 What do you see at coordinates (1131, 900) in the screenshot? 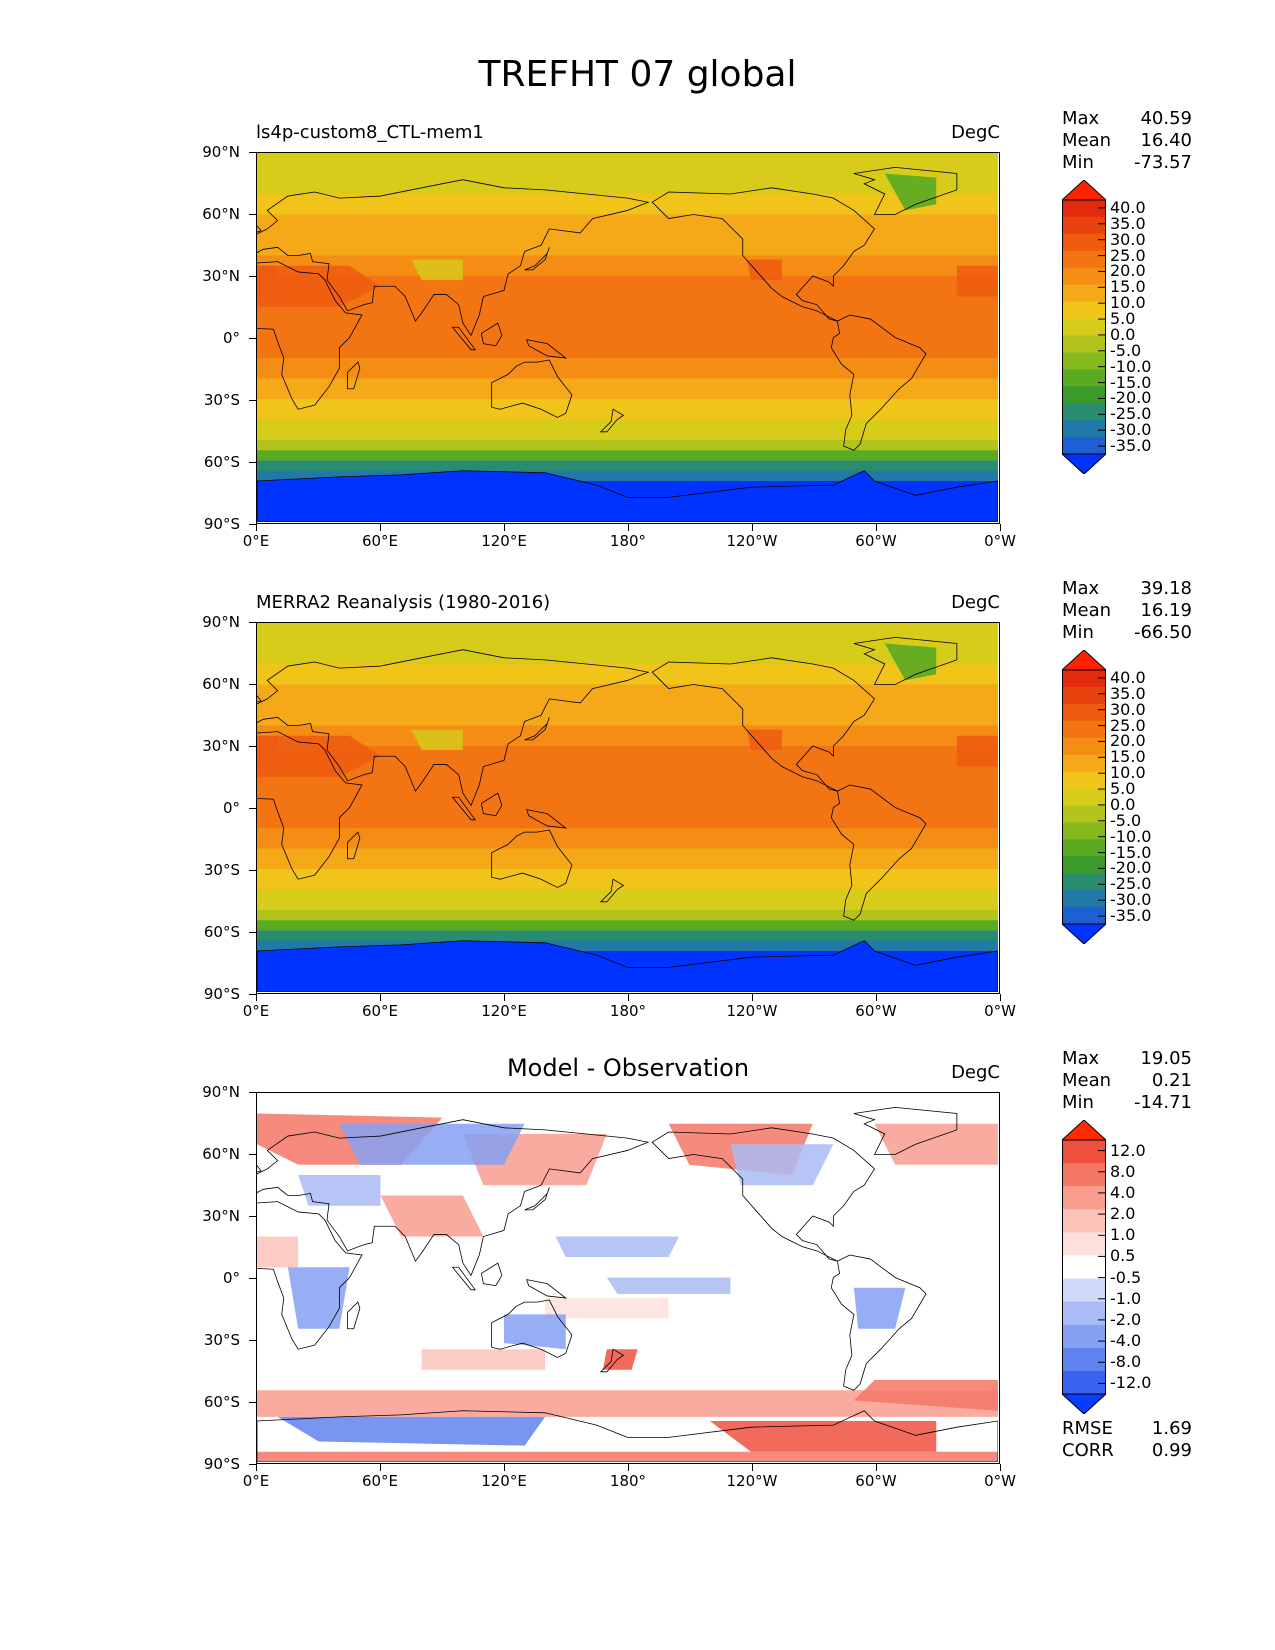
I see `colorbar-tick-label: -30.0` at bounding box center [1131, 900].